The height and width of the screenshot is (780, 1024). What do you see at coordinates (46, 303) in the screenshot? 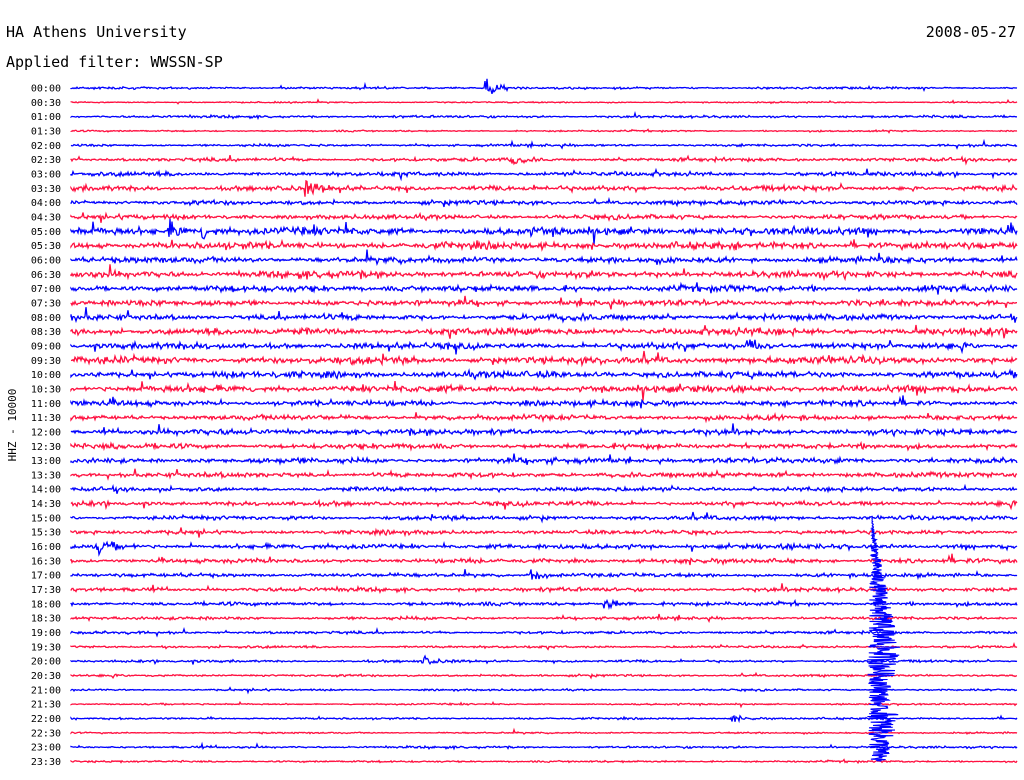
I see `row-time-label: 07:30` at bounding box center [46, 303].